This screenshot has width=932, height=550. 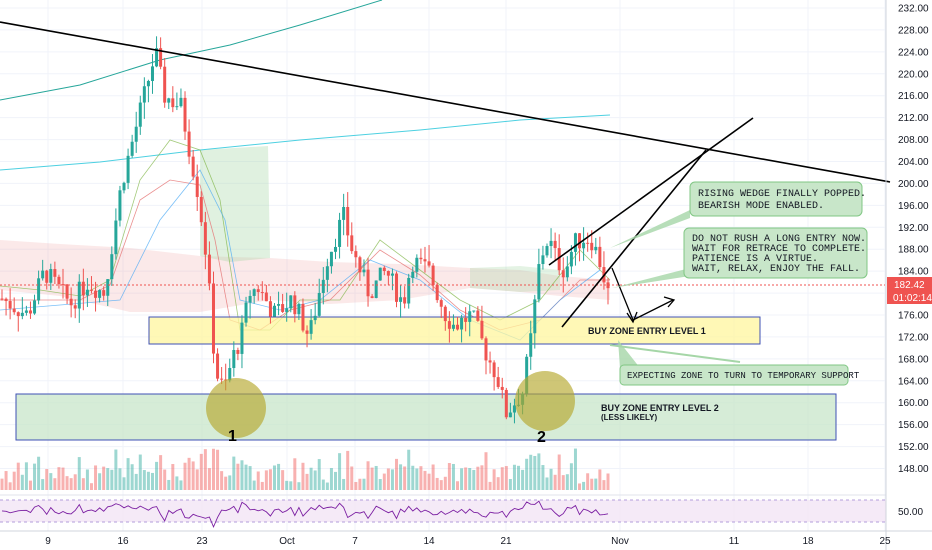 I want to click on countdown-value: 01:02:14, so click(x=912, y=298).